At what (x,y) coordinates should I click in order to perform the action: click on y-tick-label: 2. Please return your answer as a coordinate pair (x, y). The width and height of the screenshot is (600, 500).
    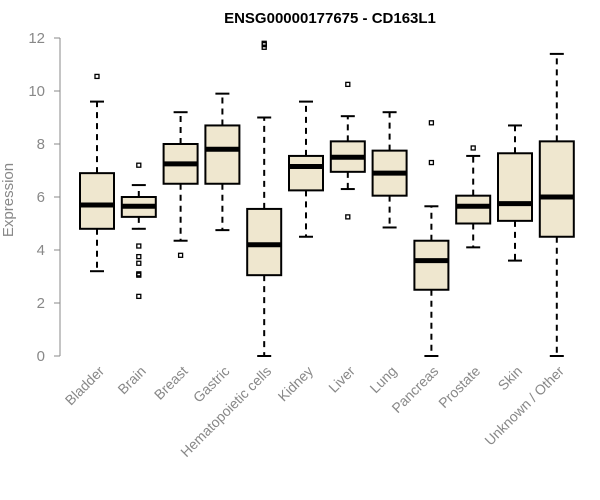
    Looking at the image, I should click on (41, 303).